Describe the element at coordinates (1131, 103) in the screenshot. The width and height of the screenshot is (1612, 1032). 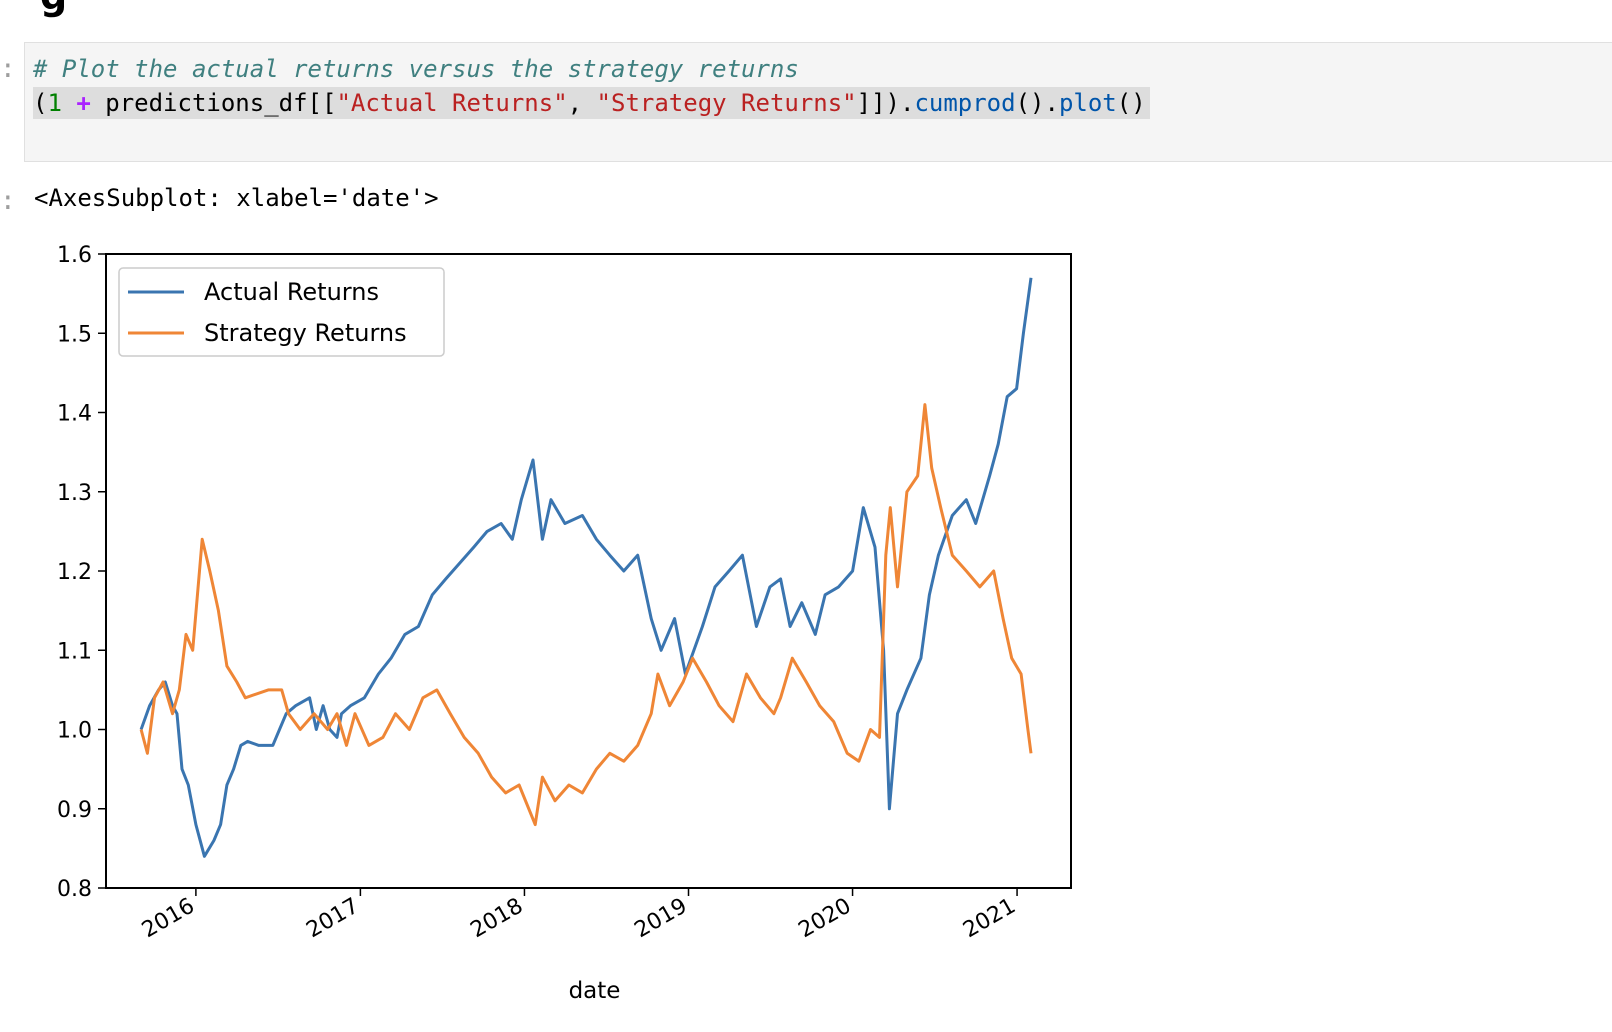
I see `code-token: ()` at that location.